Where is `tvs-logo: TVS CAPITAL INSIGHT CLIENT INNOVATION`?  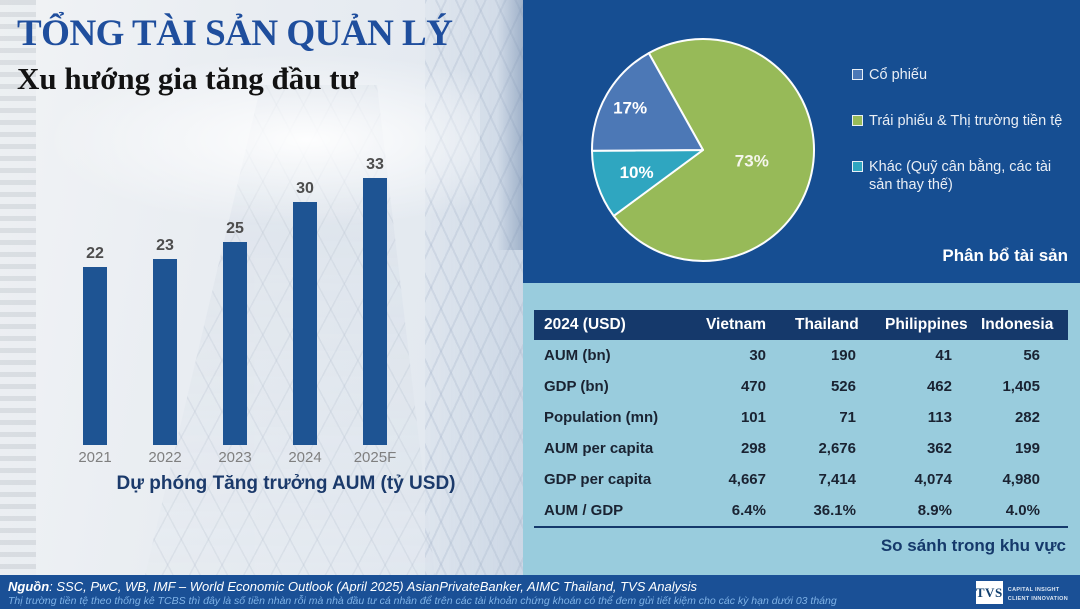
tvs-logo: TVS CAPITAL INSIGHT CLIENT INNOVATION is located at coordinates (1021, 592).